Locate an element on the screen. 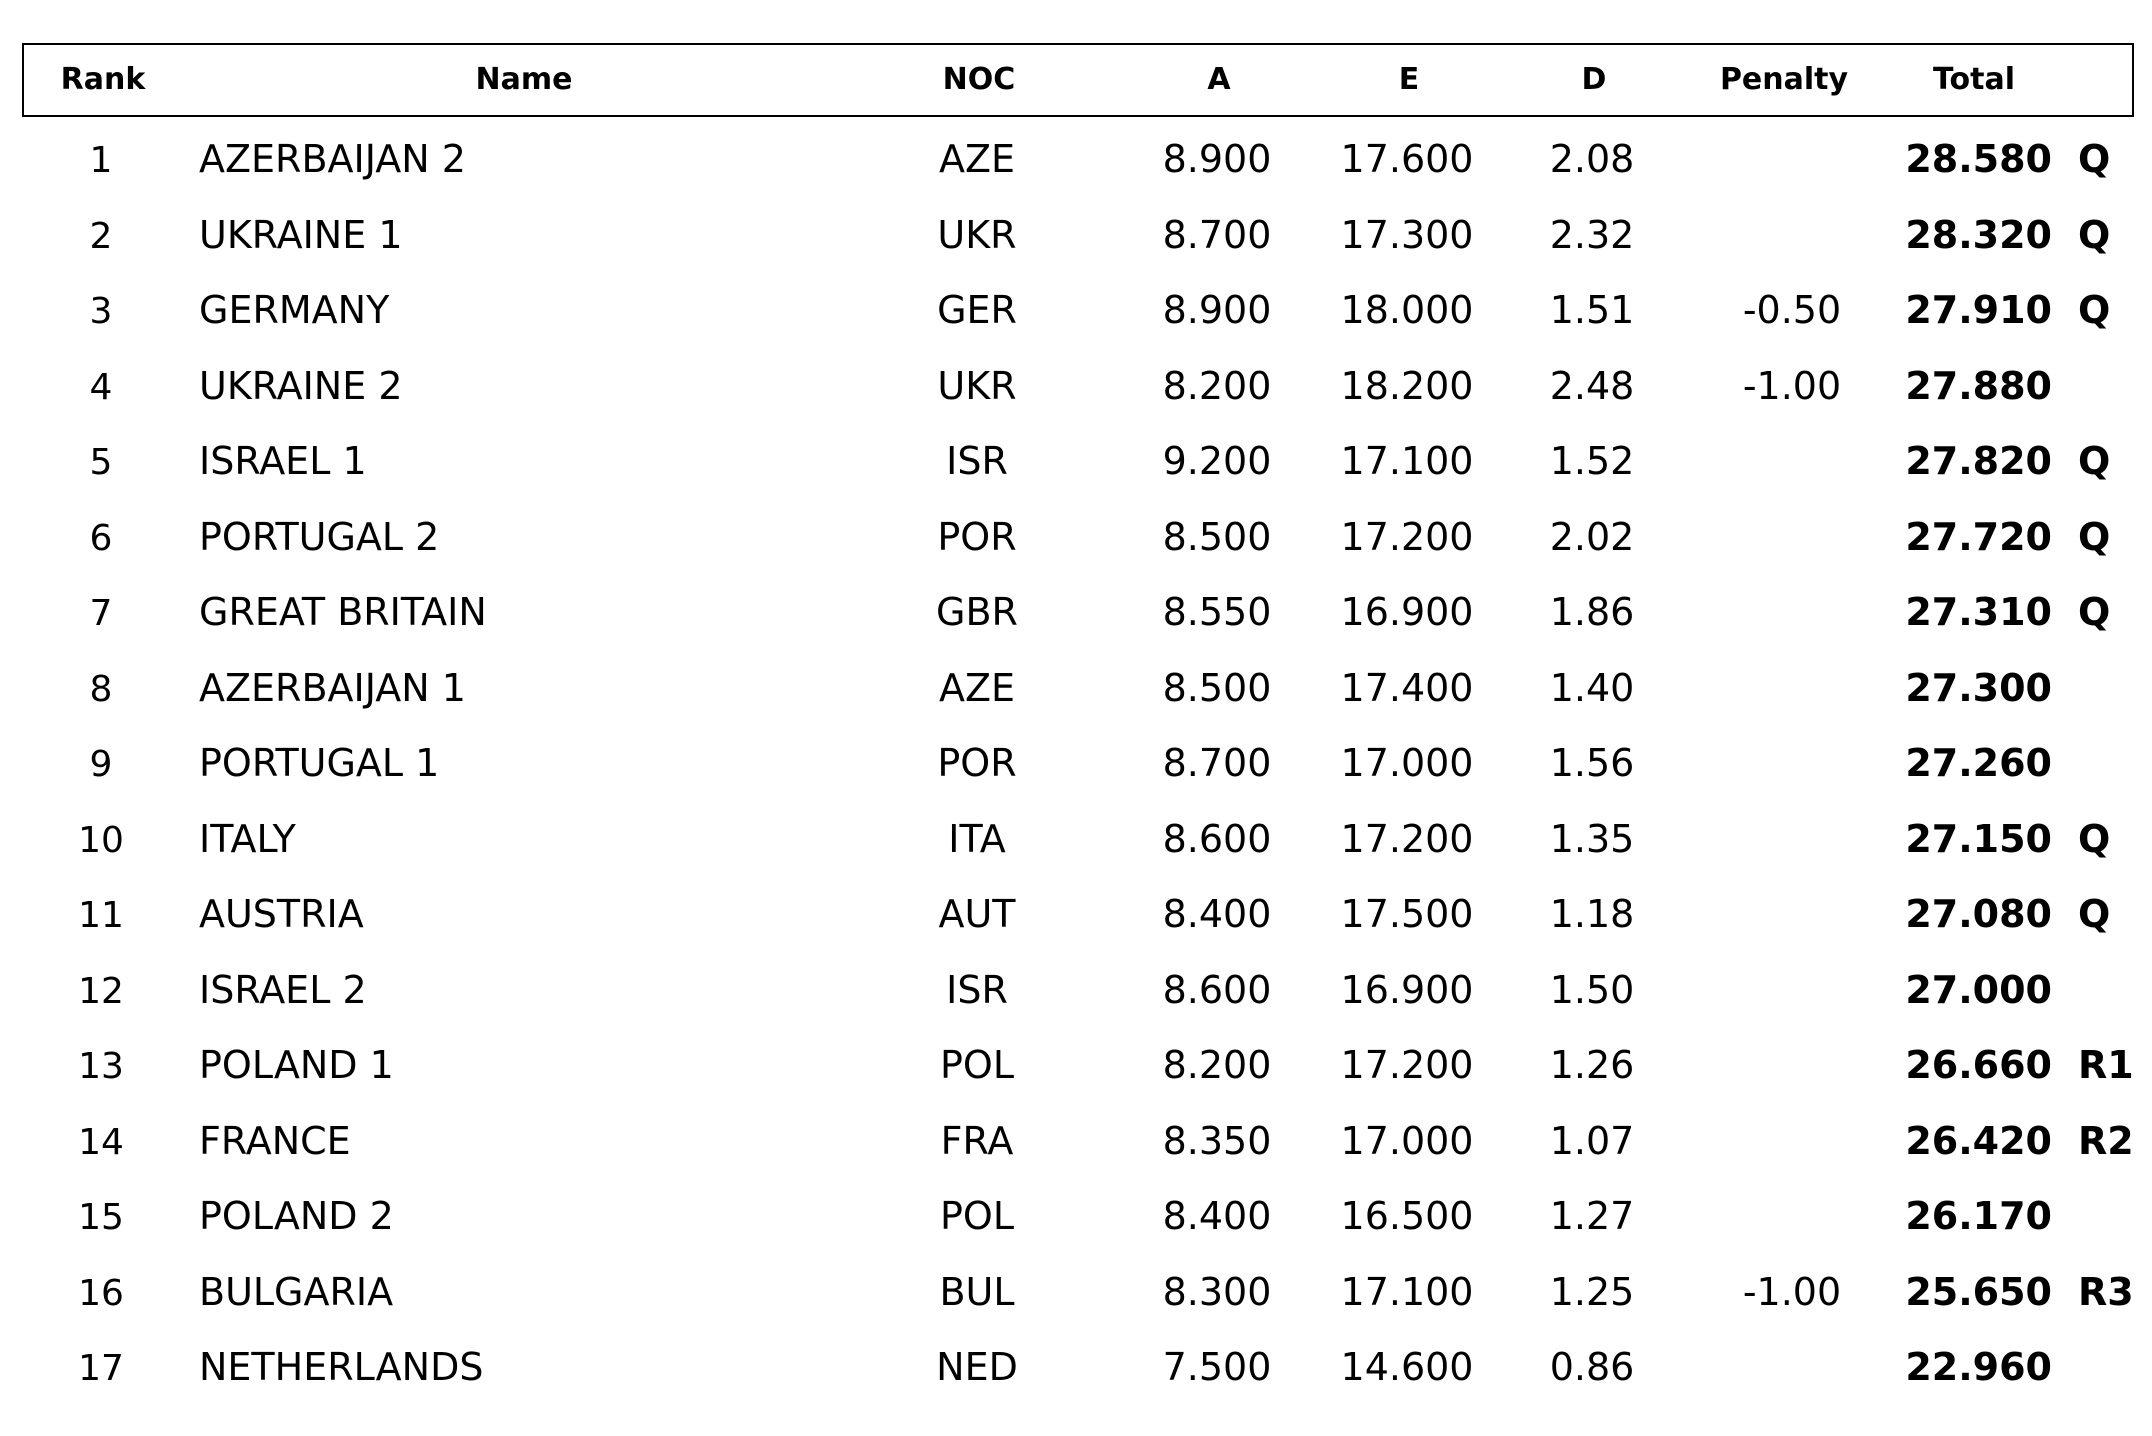  table-header: Rank Name NOC A E D Penalty Total is located at coordinates (1078, 80).